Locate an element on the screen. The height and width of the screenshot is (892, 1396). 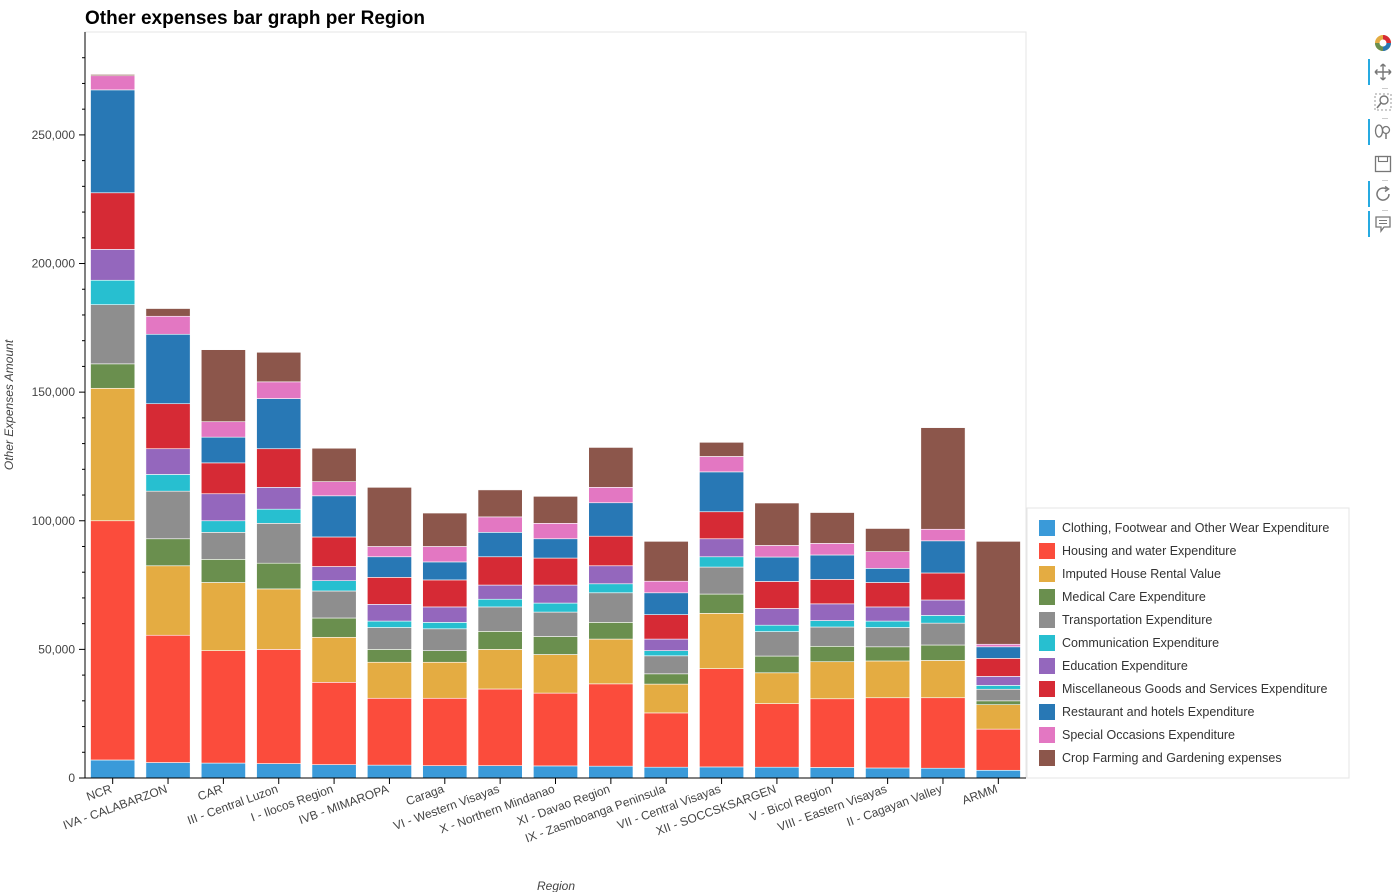
hover-tool is located at coordinates (1382, 224).